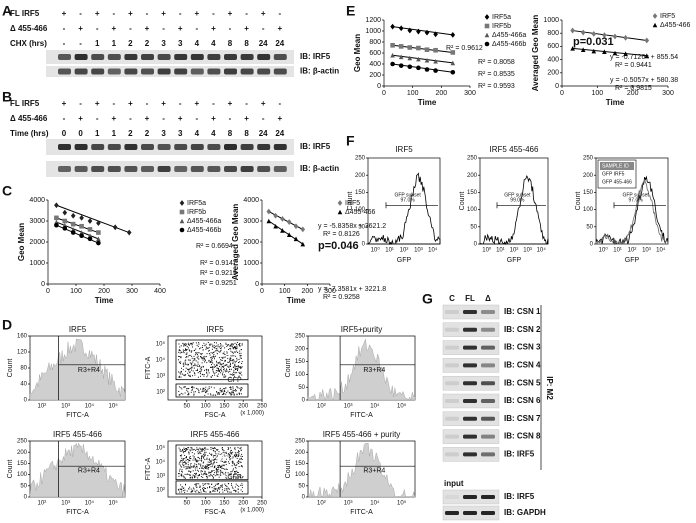 Image resolution: width=696 pixels, height=523 pixels. Describe the element at coordinates (675, 25) in the screenshot. I see `legend-label: Δ455-466` at that location.